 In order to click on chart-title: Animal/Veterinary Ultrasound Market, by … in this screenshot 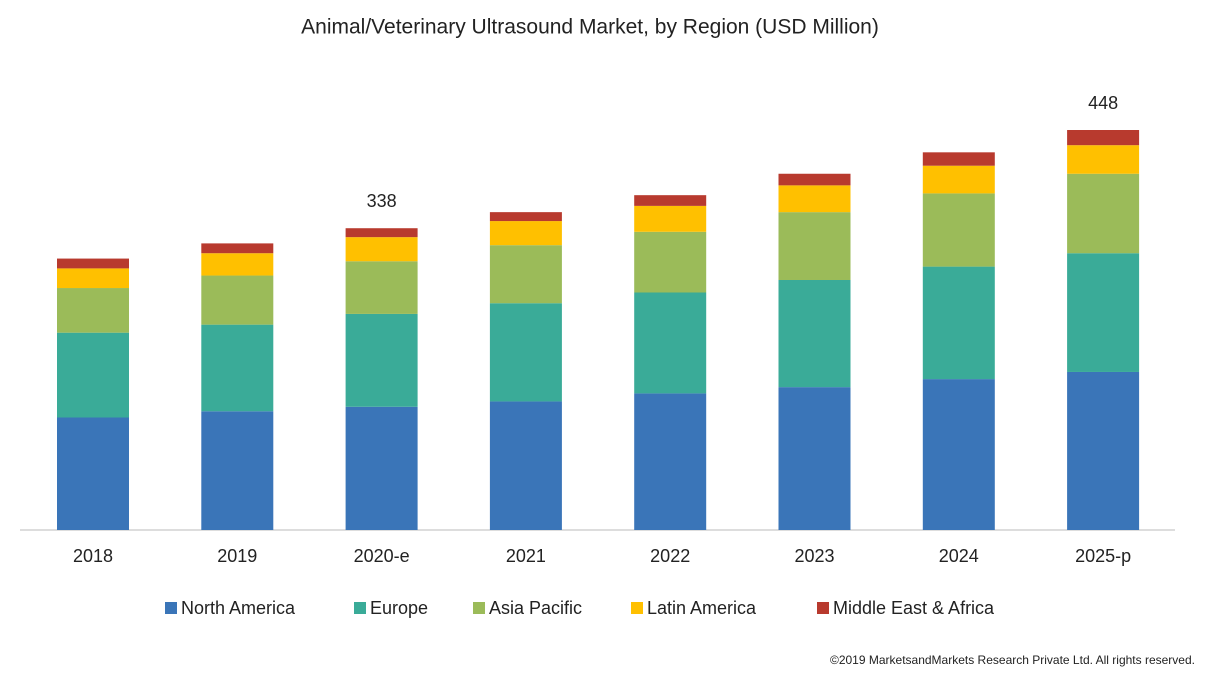, I will do `click(590, 27)`.